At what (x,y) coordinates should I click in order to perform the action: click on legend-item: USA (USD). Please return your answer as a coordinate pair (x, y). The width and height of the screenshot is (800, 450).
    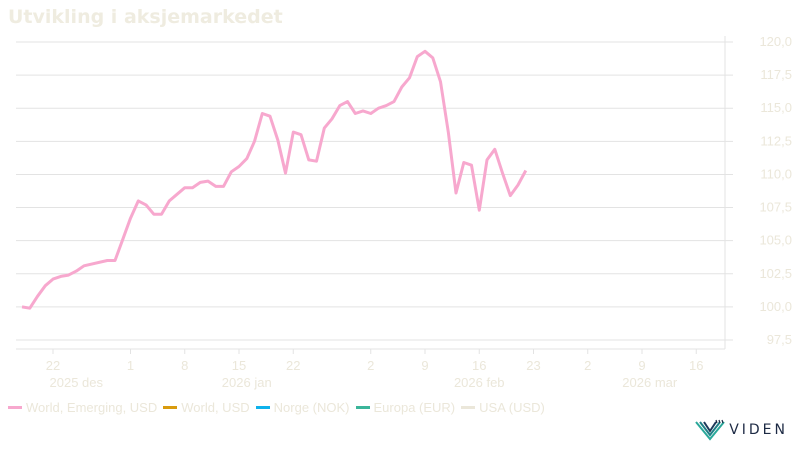
    Looking at the image, I should click on (503, 407).